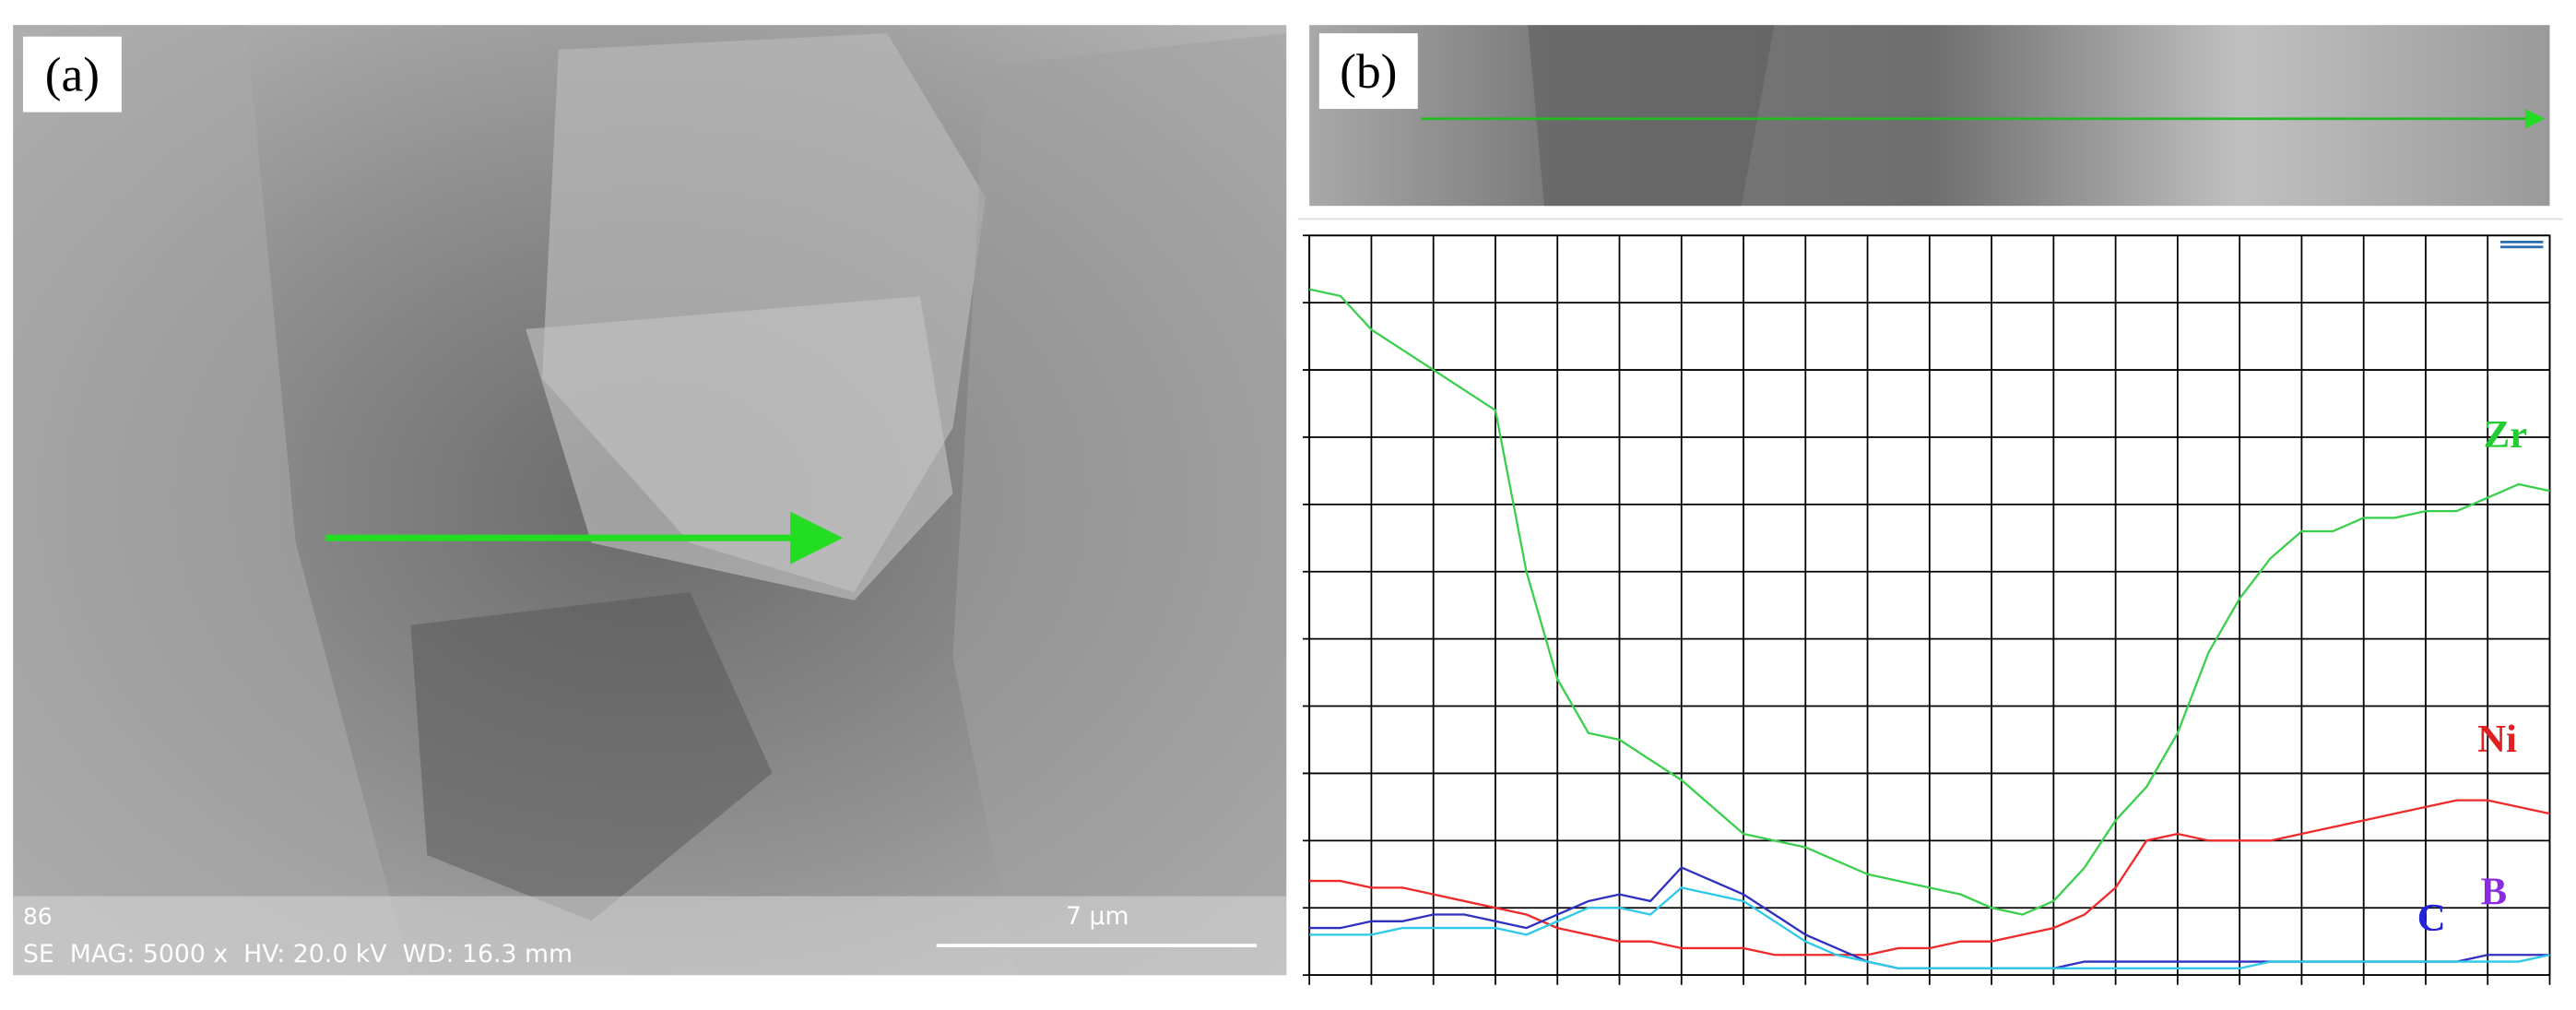  I want to click on panel-label: (a), so click(72, 73).